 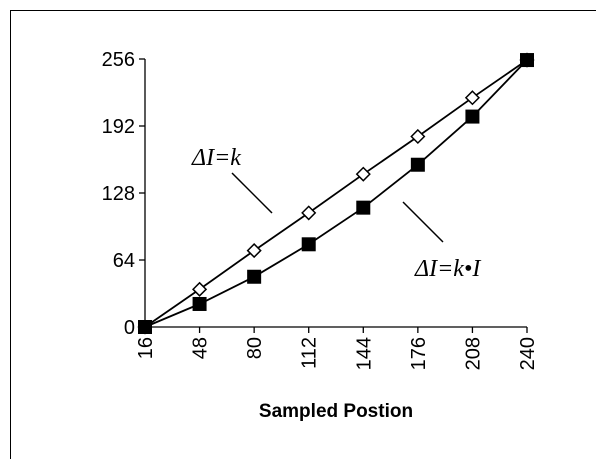 What do you see at coordinates (216, 158) in the screenshot?
I see `annotation-delta-i-k: ΔI=k` at bounding box center [216, 158].